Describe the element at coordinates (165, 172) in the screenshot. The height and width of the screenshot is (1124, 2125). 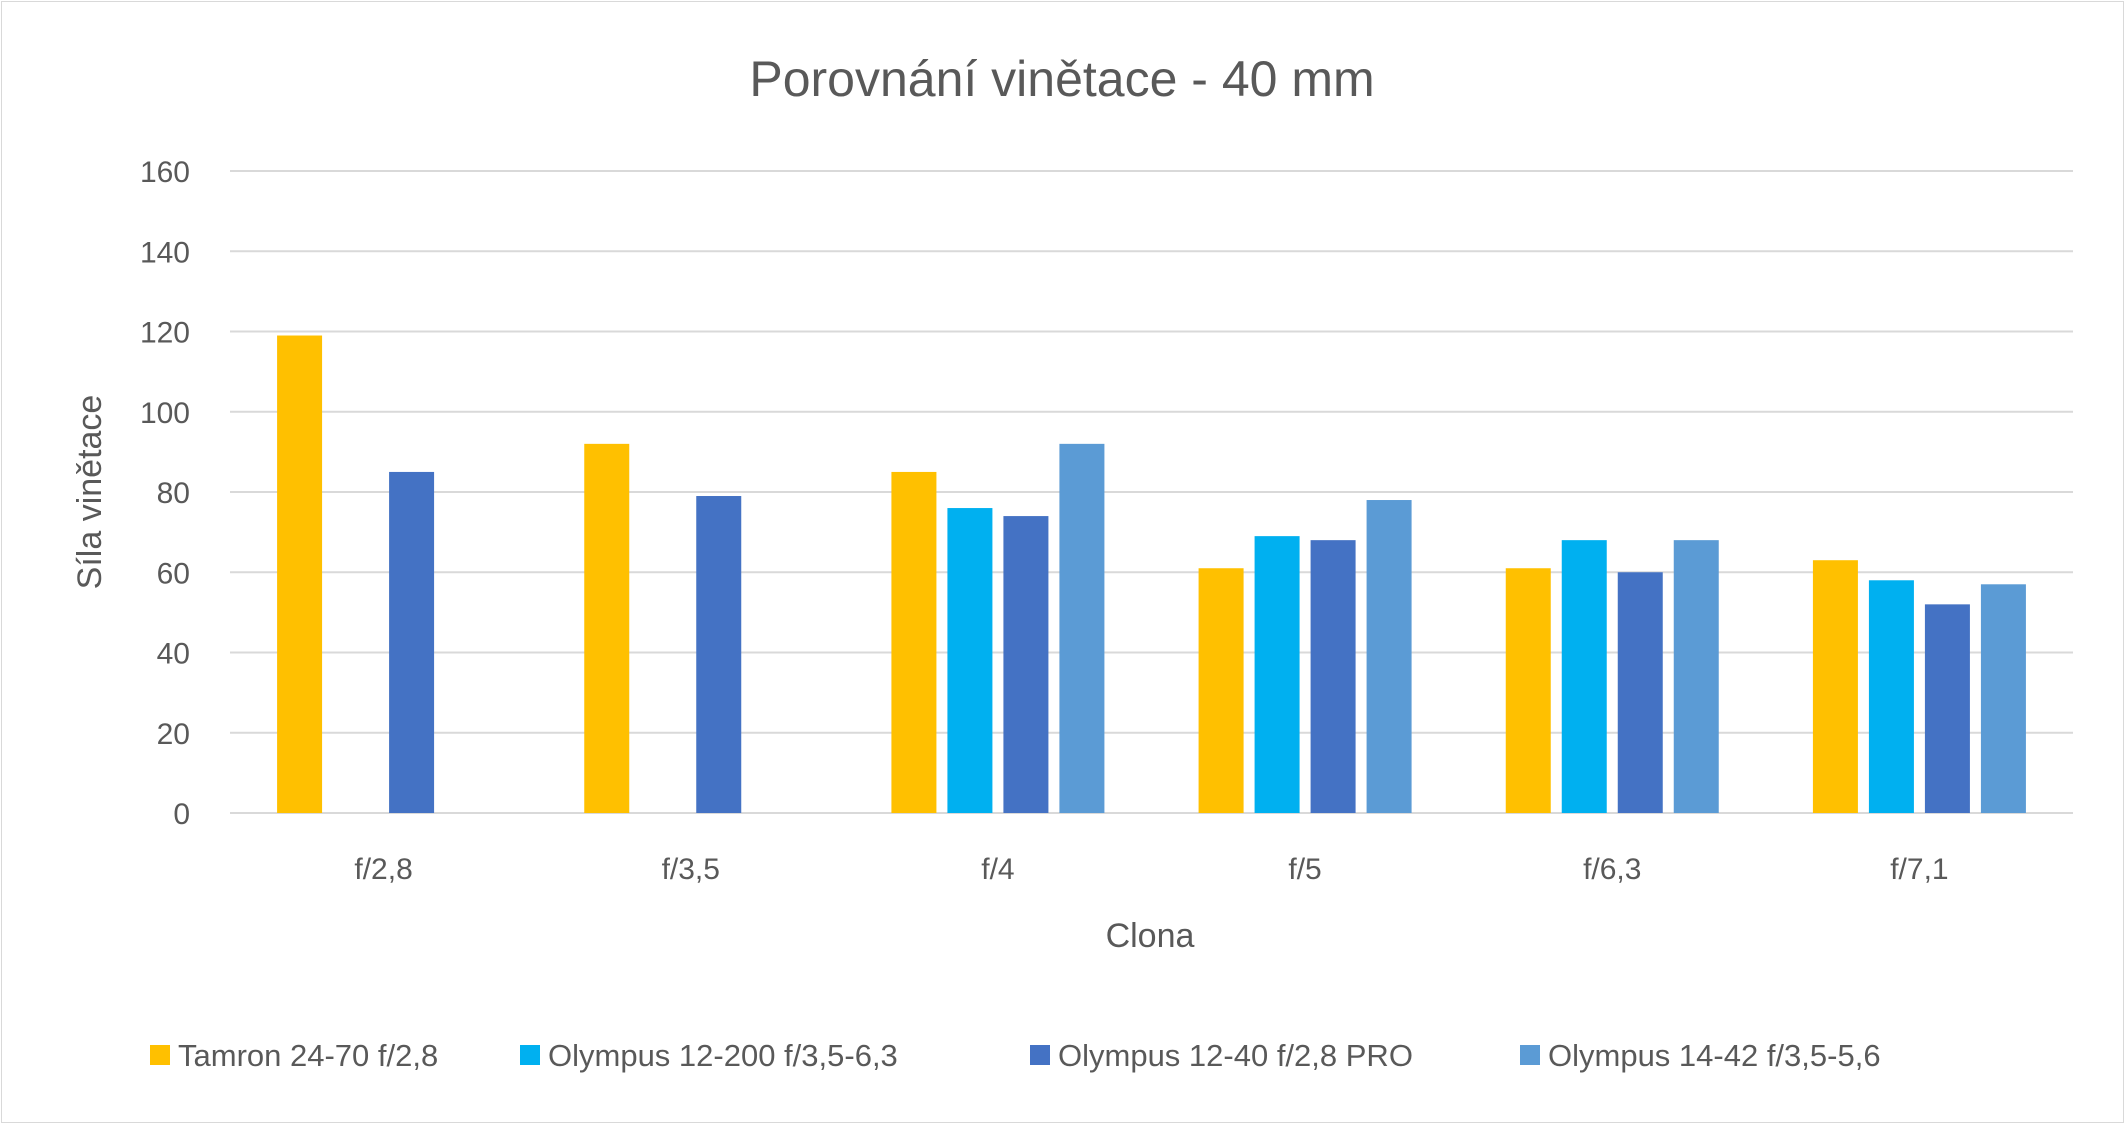
I see `y-tick-label: 160` at that location.